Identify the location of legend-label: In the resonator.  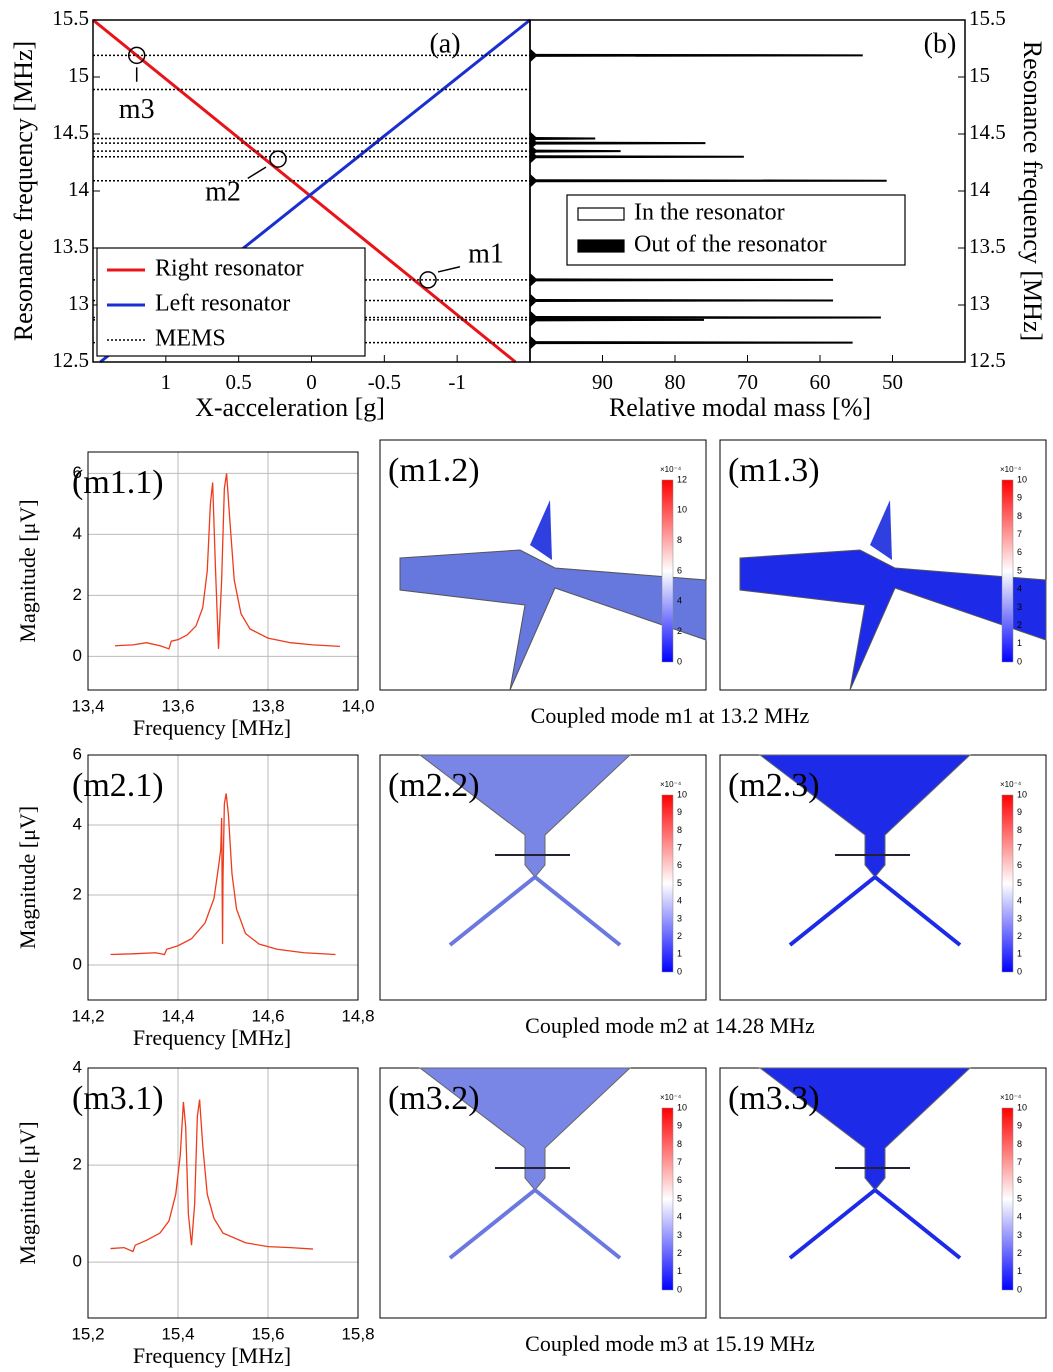
(709, 213).